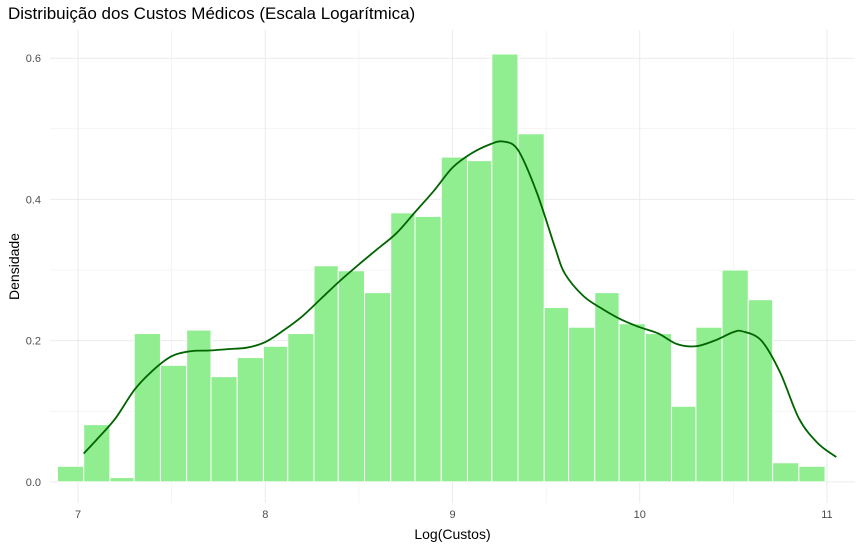 The image size is (865, 547). I want to click on x-axis-title: Log(Custos), so click(452, 534).